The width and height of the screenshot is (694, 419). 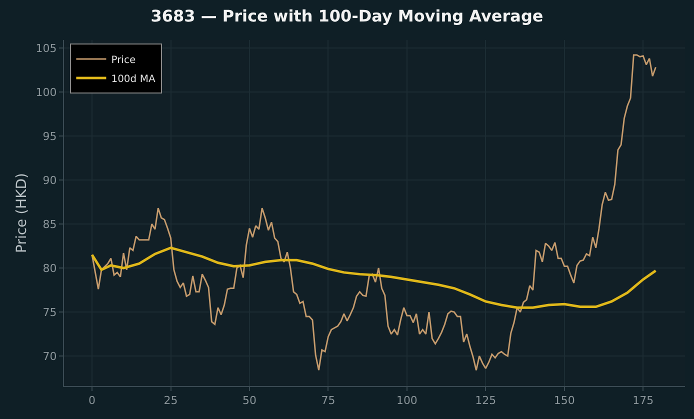 I want to click on legend-label: Price, so click(x=123, y=60).